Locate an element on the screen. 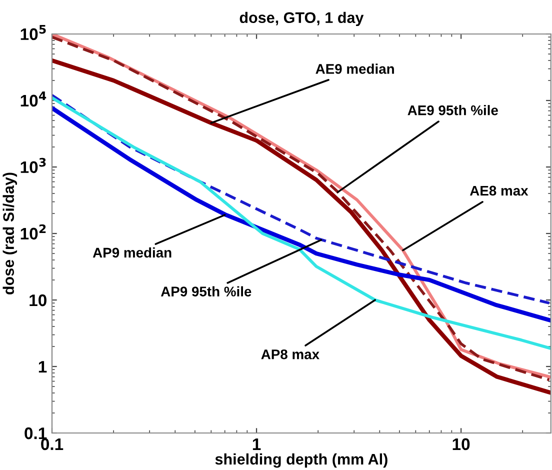 The width and height of the screenshot is (552, 470). y-tick-label: 10$^{4}$ is located at coordinates (33, 99).